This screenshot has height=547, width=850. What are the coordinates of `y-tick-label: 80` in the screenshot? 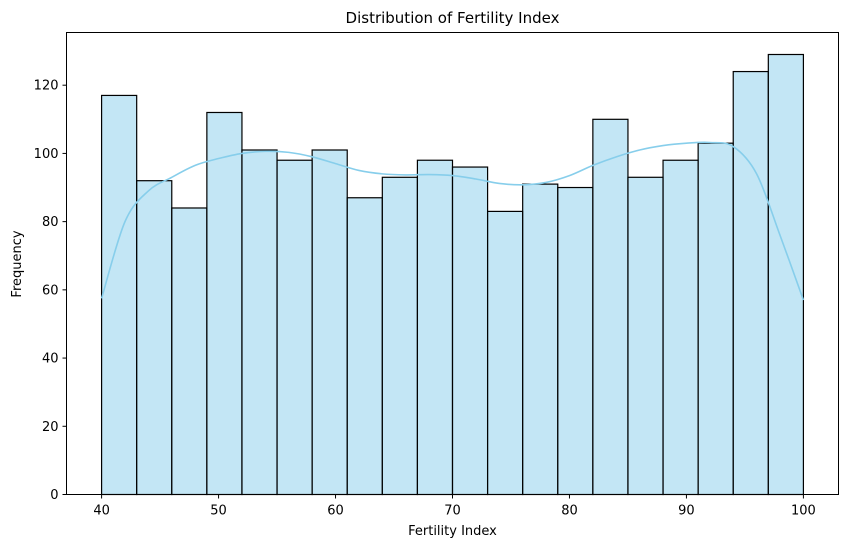 It's located at (50, 222).